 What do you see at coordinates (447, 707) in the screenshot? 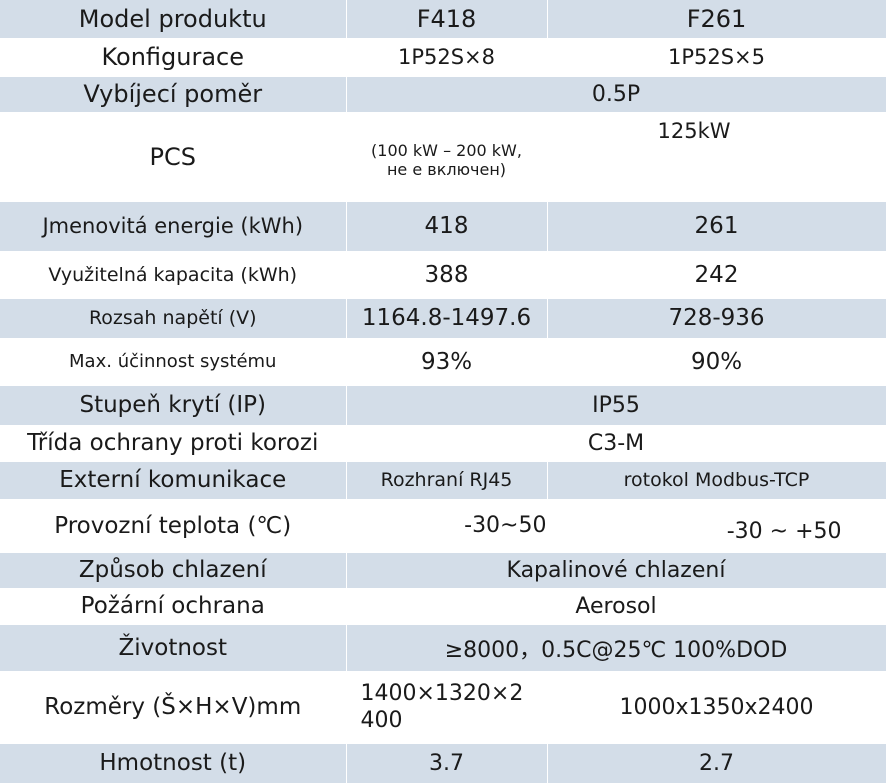
I see `cell-f418: 1400×1320×2 400` at bounding box center [447, 707].